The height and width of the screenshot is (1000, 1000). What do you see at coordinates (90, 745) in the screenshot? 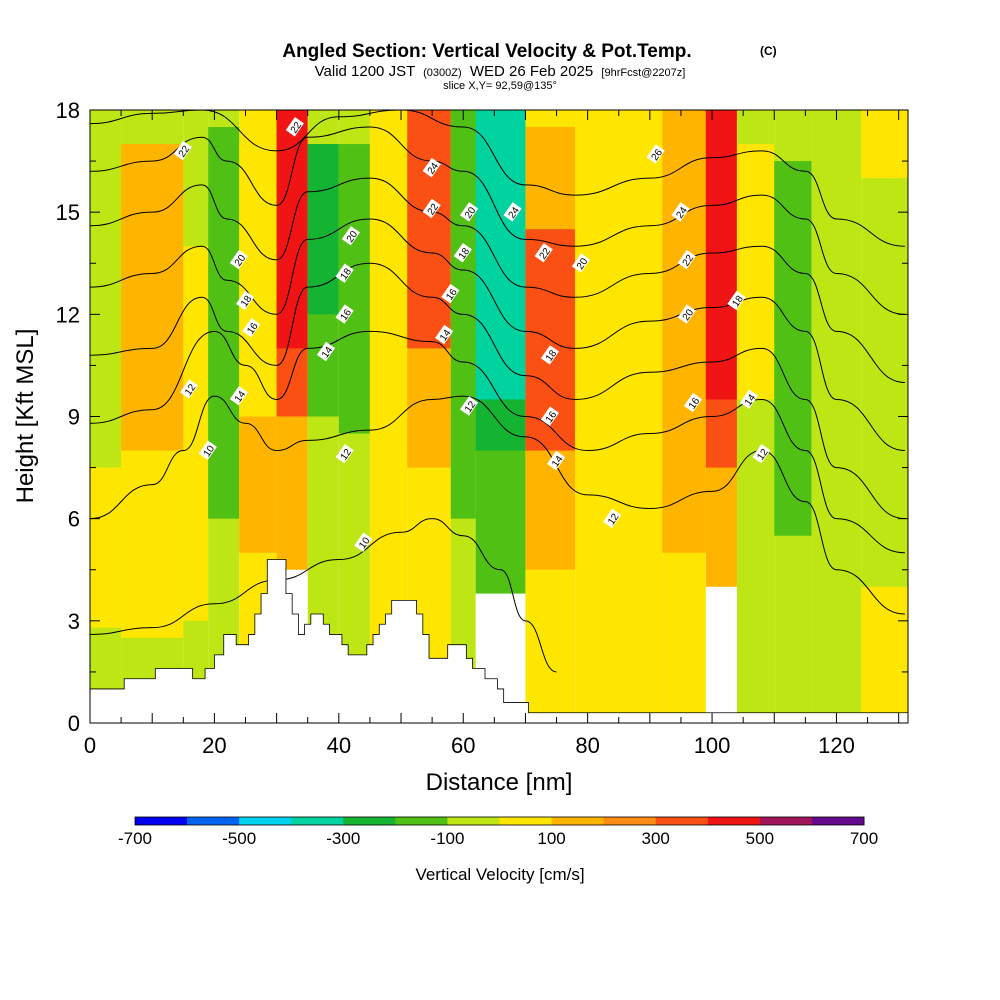
I see `x-tick-label: 0` at bounding box center [90, 745].